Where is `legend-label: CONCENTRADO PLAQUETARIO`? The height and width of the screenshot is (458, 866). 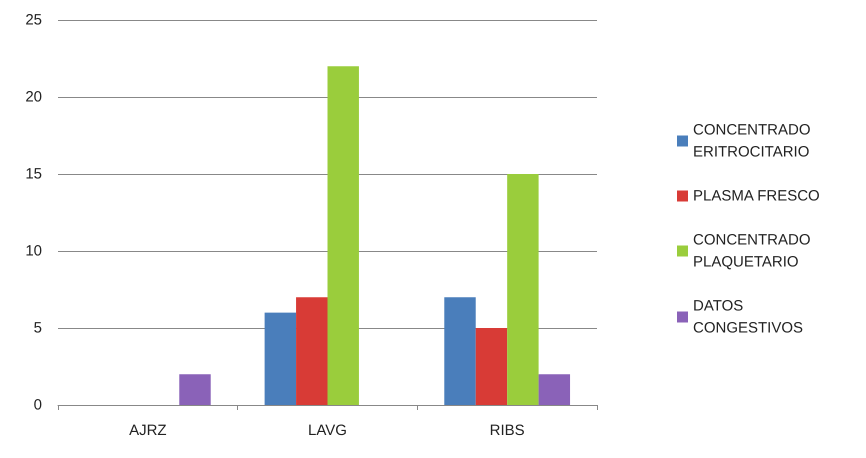 legend-label: CONCENTRADO PLAQUETARIO is located at coordinates (754, 251).